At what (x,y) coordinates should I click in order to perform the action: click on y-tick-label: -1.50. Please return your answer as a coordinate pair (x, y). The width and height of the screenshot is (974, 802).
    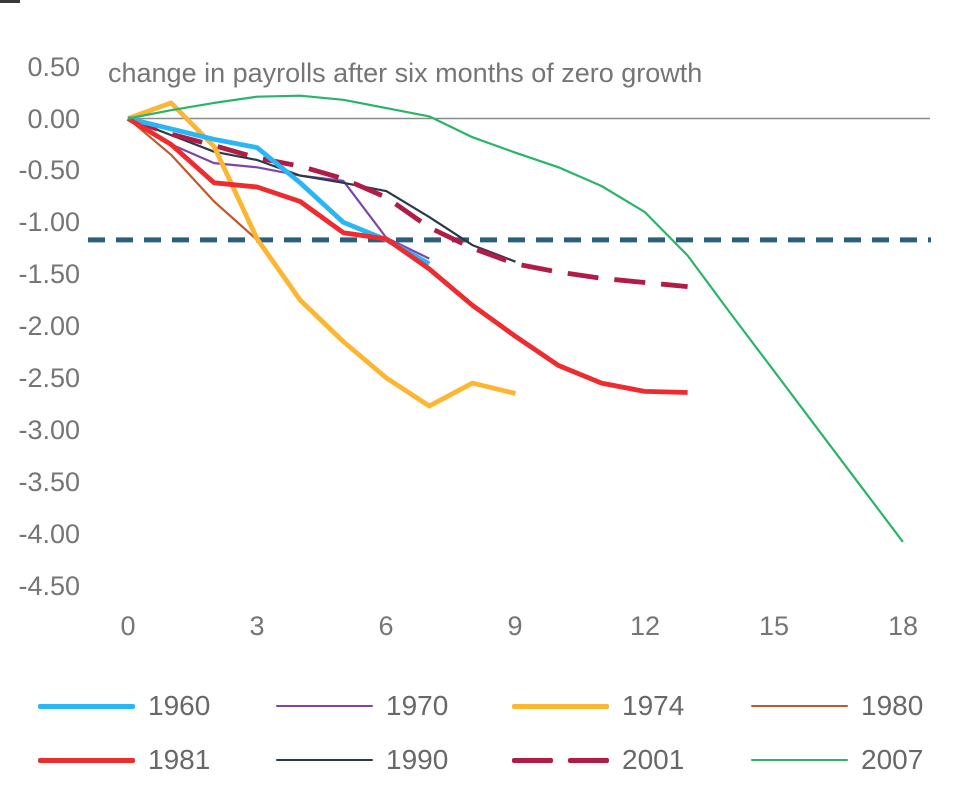
    Looking at the image, I should click on (49, 274).